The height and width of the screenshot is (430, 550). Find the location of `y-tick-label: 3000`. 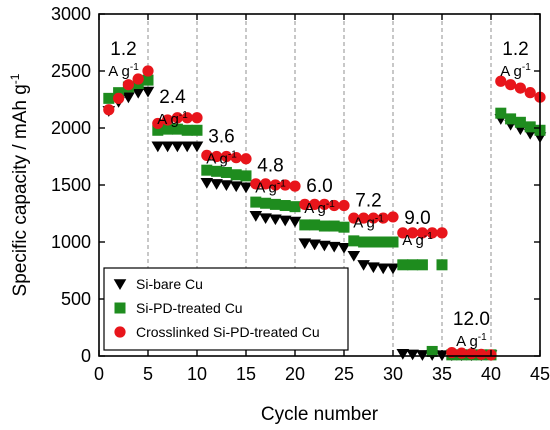

y-tick-label: 3000 is located at coordinates (71, 14).